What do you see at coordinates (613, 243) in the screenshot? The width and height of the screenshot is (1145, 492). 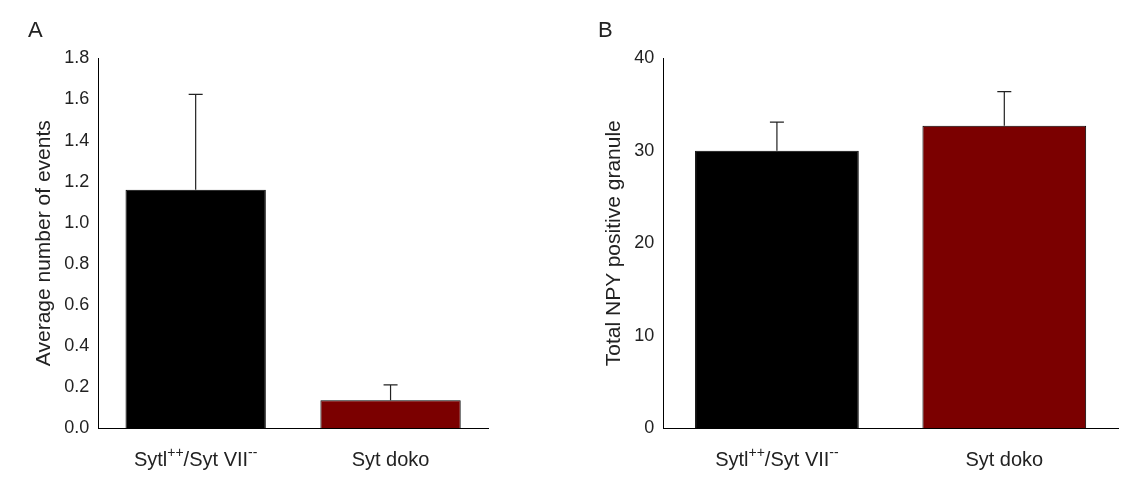 I see `y-axis-title: Total NPY positive granule` at bounding box center [613, 243].